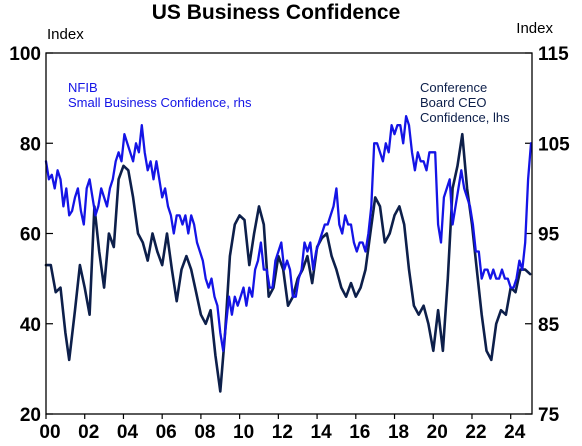 Image resolution: width=582 pixels, height=446 pixels. I want to click on x-tick-label: 22, so click(475, 432).